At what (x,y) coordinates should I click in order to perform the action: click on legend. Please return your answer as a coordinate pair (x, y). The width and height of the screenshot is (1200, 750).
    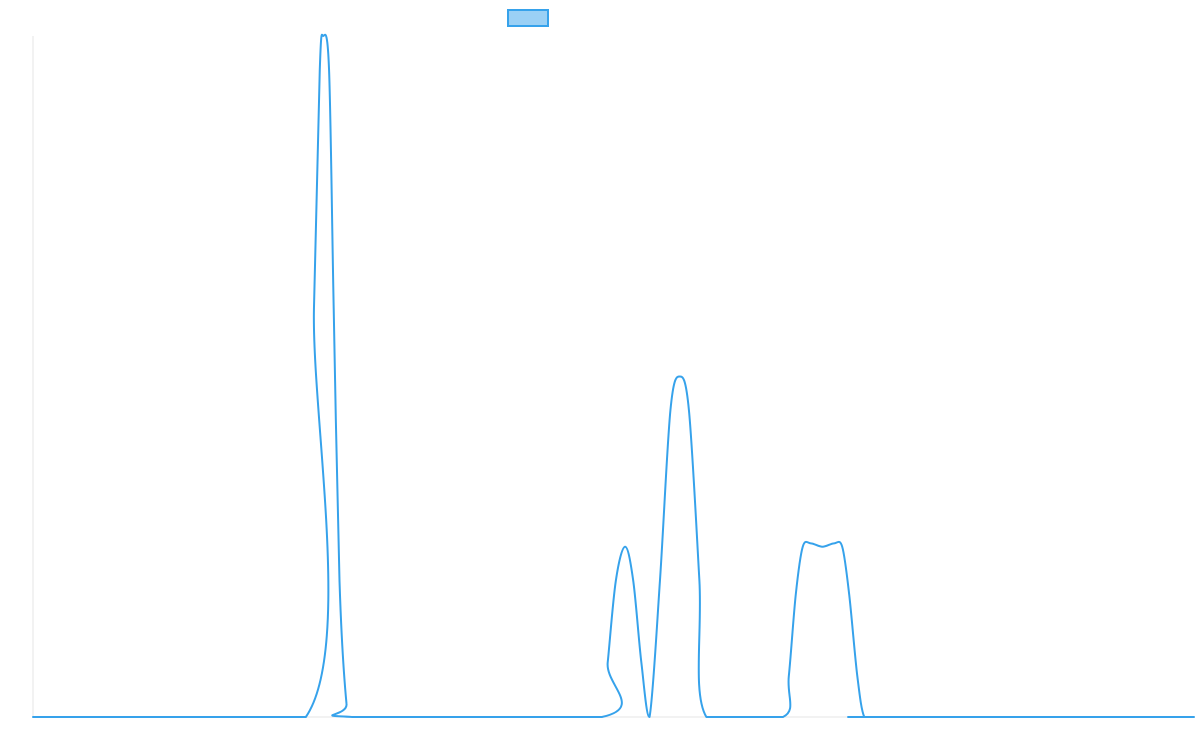
    Looking at the image, I should click on (528, 18).